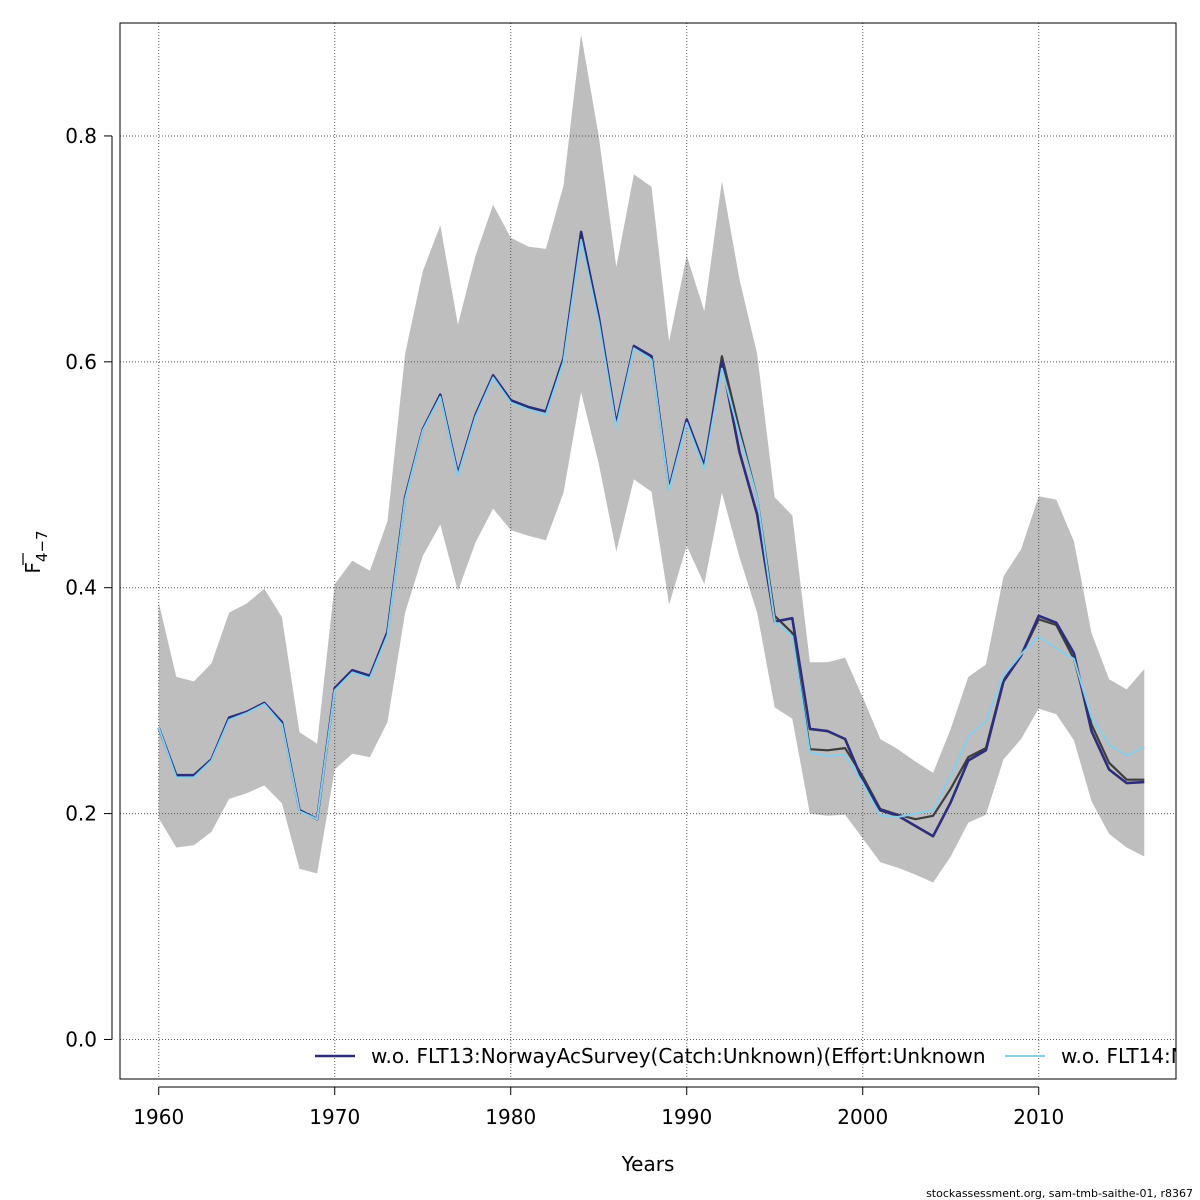  I want to click on y-tick-label: 0.2, so click(81, 814).